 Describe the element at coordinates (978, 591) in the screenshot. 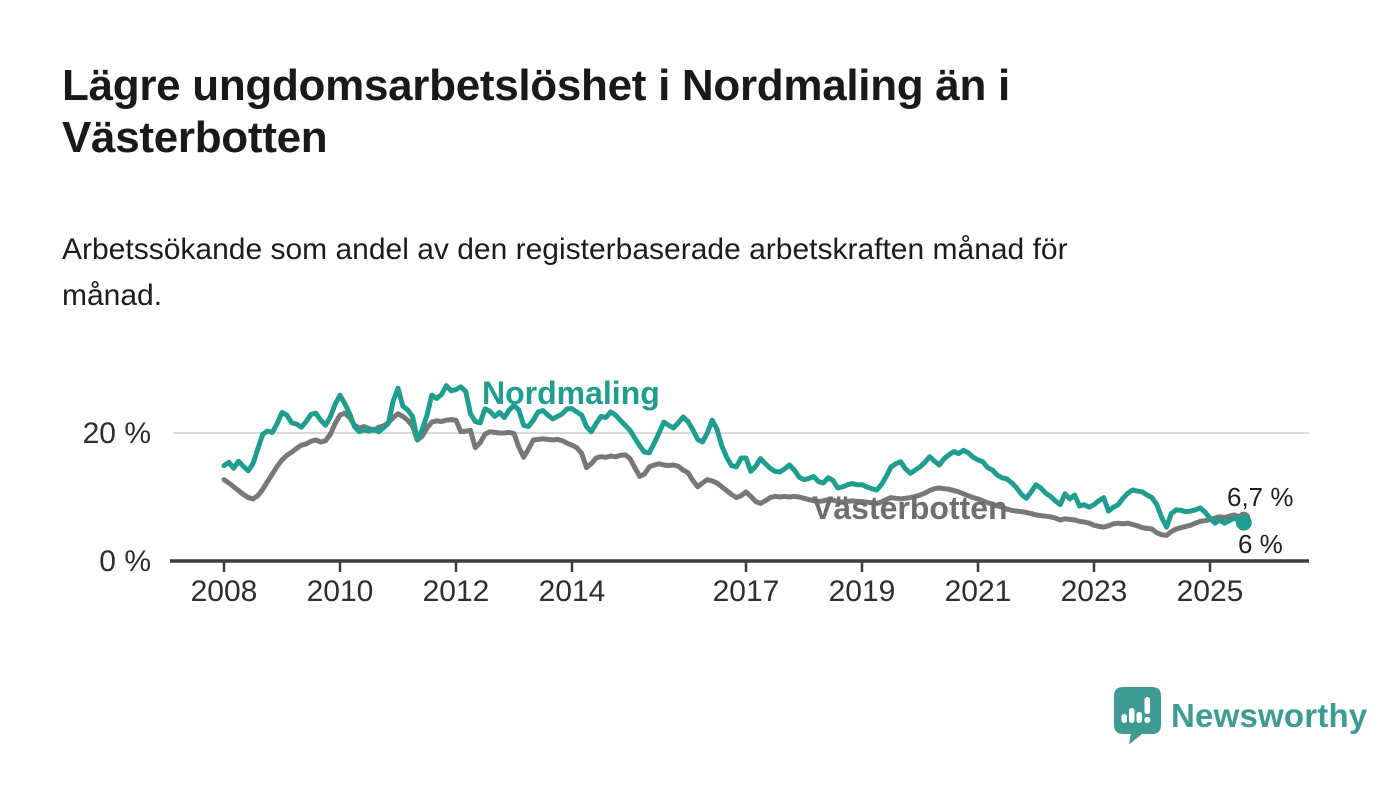

I see `x-tick-label-2021: 2021` at that location.